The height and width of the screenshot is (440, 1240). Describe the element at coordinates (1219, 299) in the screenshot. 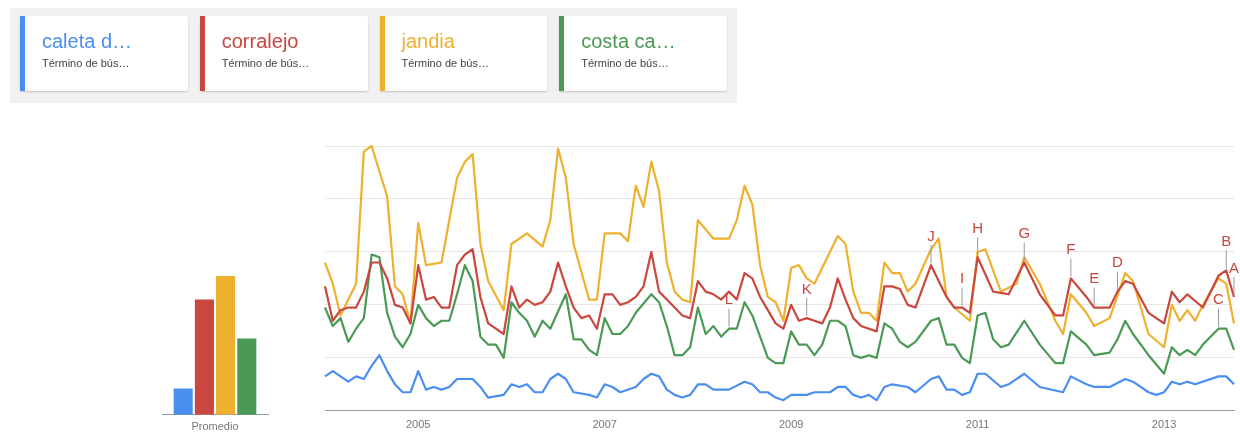

I see `annotation: C` at that location.